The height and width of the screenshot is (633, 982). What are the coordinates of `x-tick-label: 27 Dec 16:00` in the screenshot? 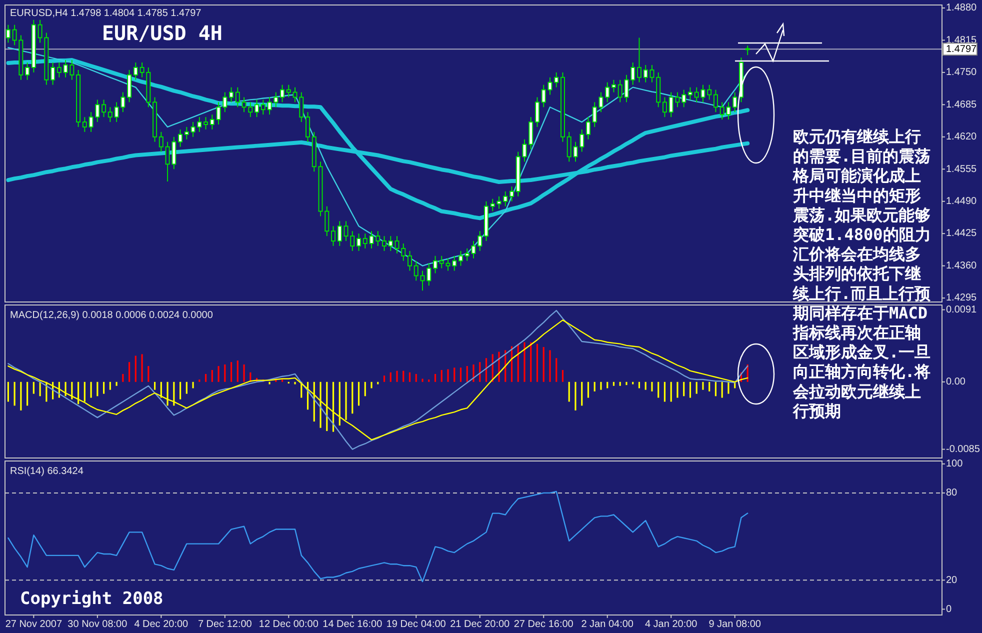 It's located at (544, 624).